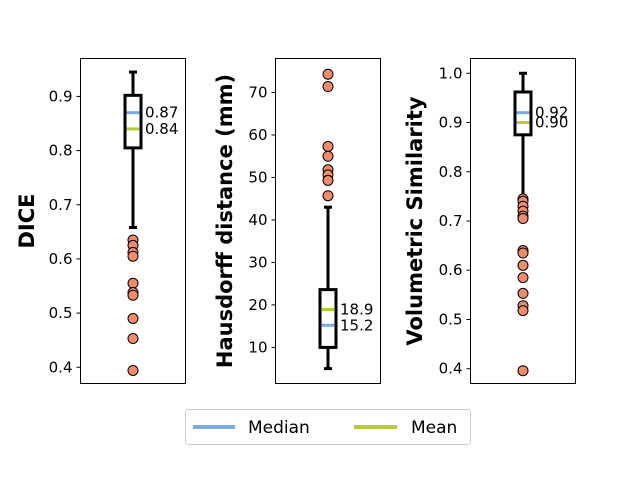 The image size is (640, 480). What do you see at coordinates (451, 172) in the screenshot?
I see `volsim-ytick-label: 0.8` at bounding box center [451, 172].